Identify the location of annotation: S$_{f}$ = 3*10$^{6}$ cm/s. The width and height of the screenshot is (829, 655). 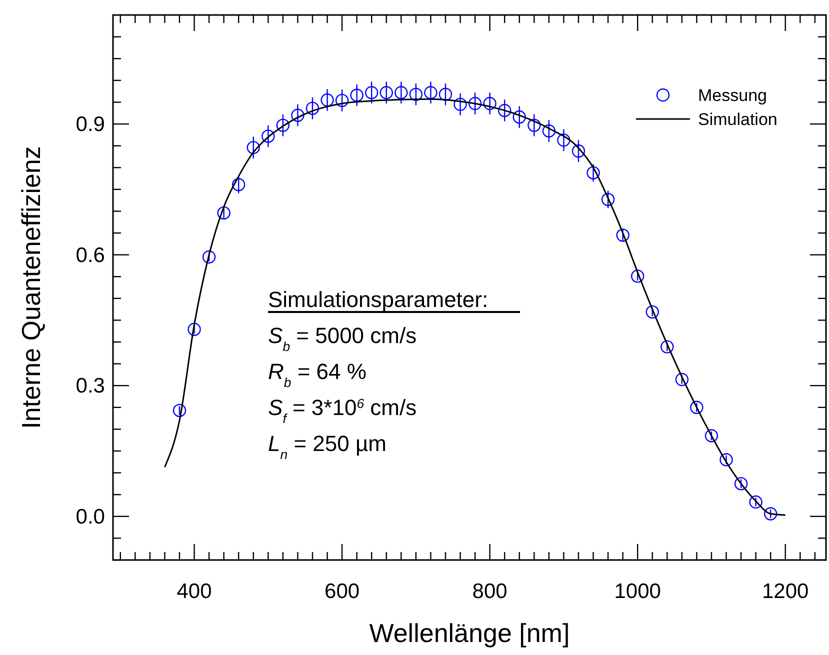
(342, 410).